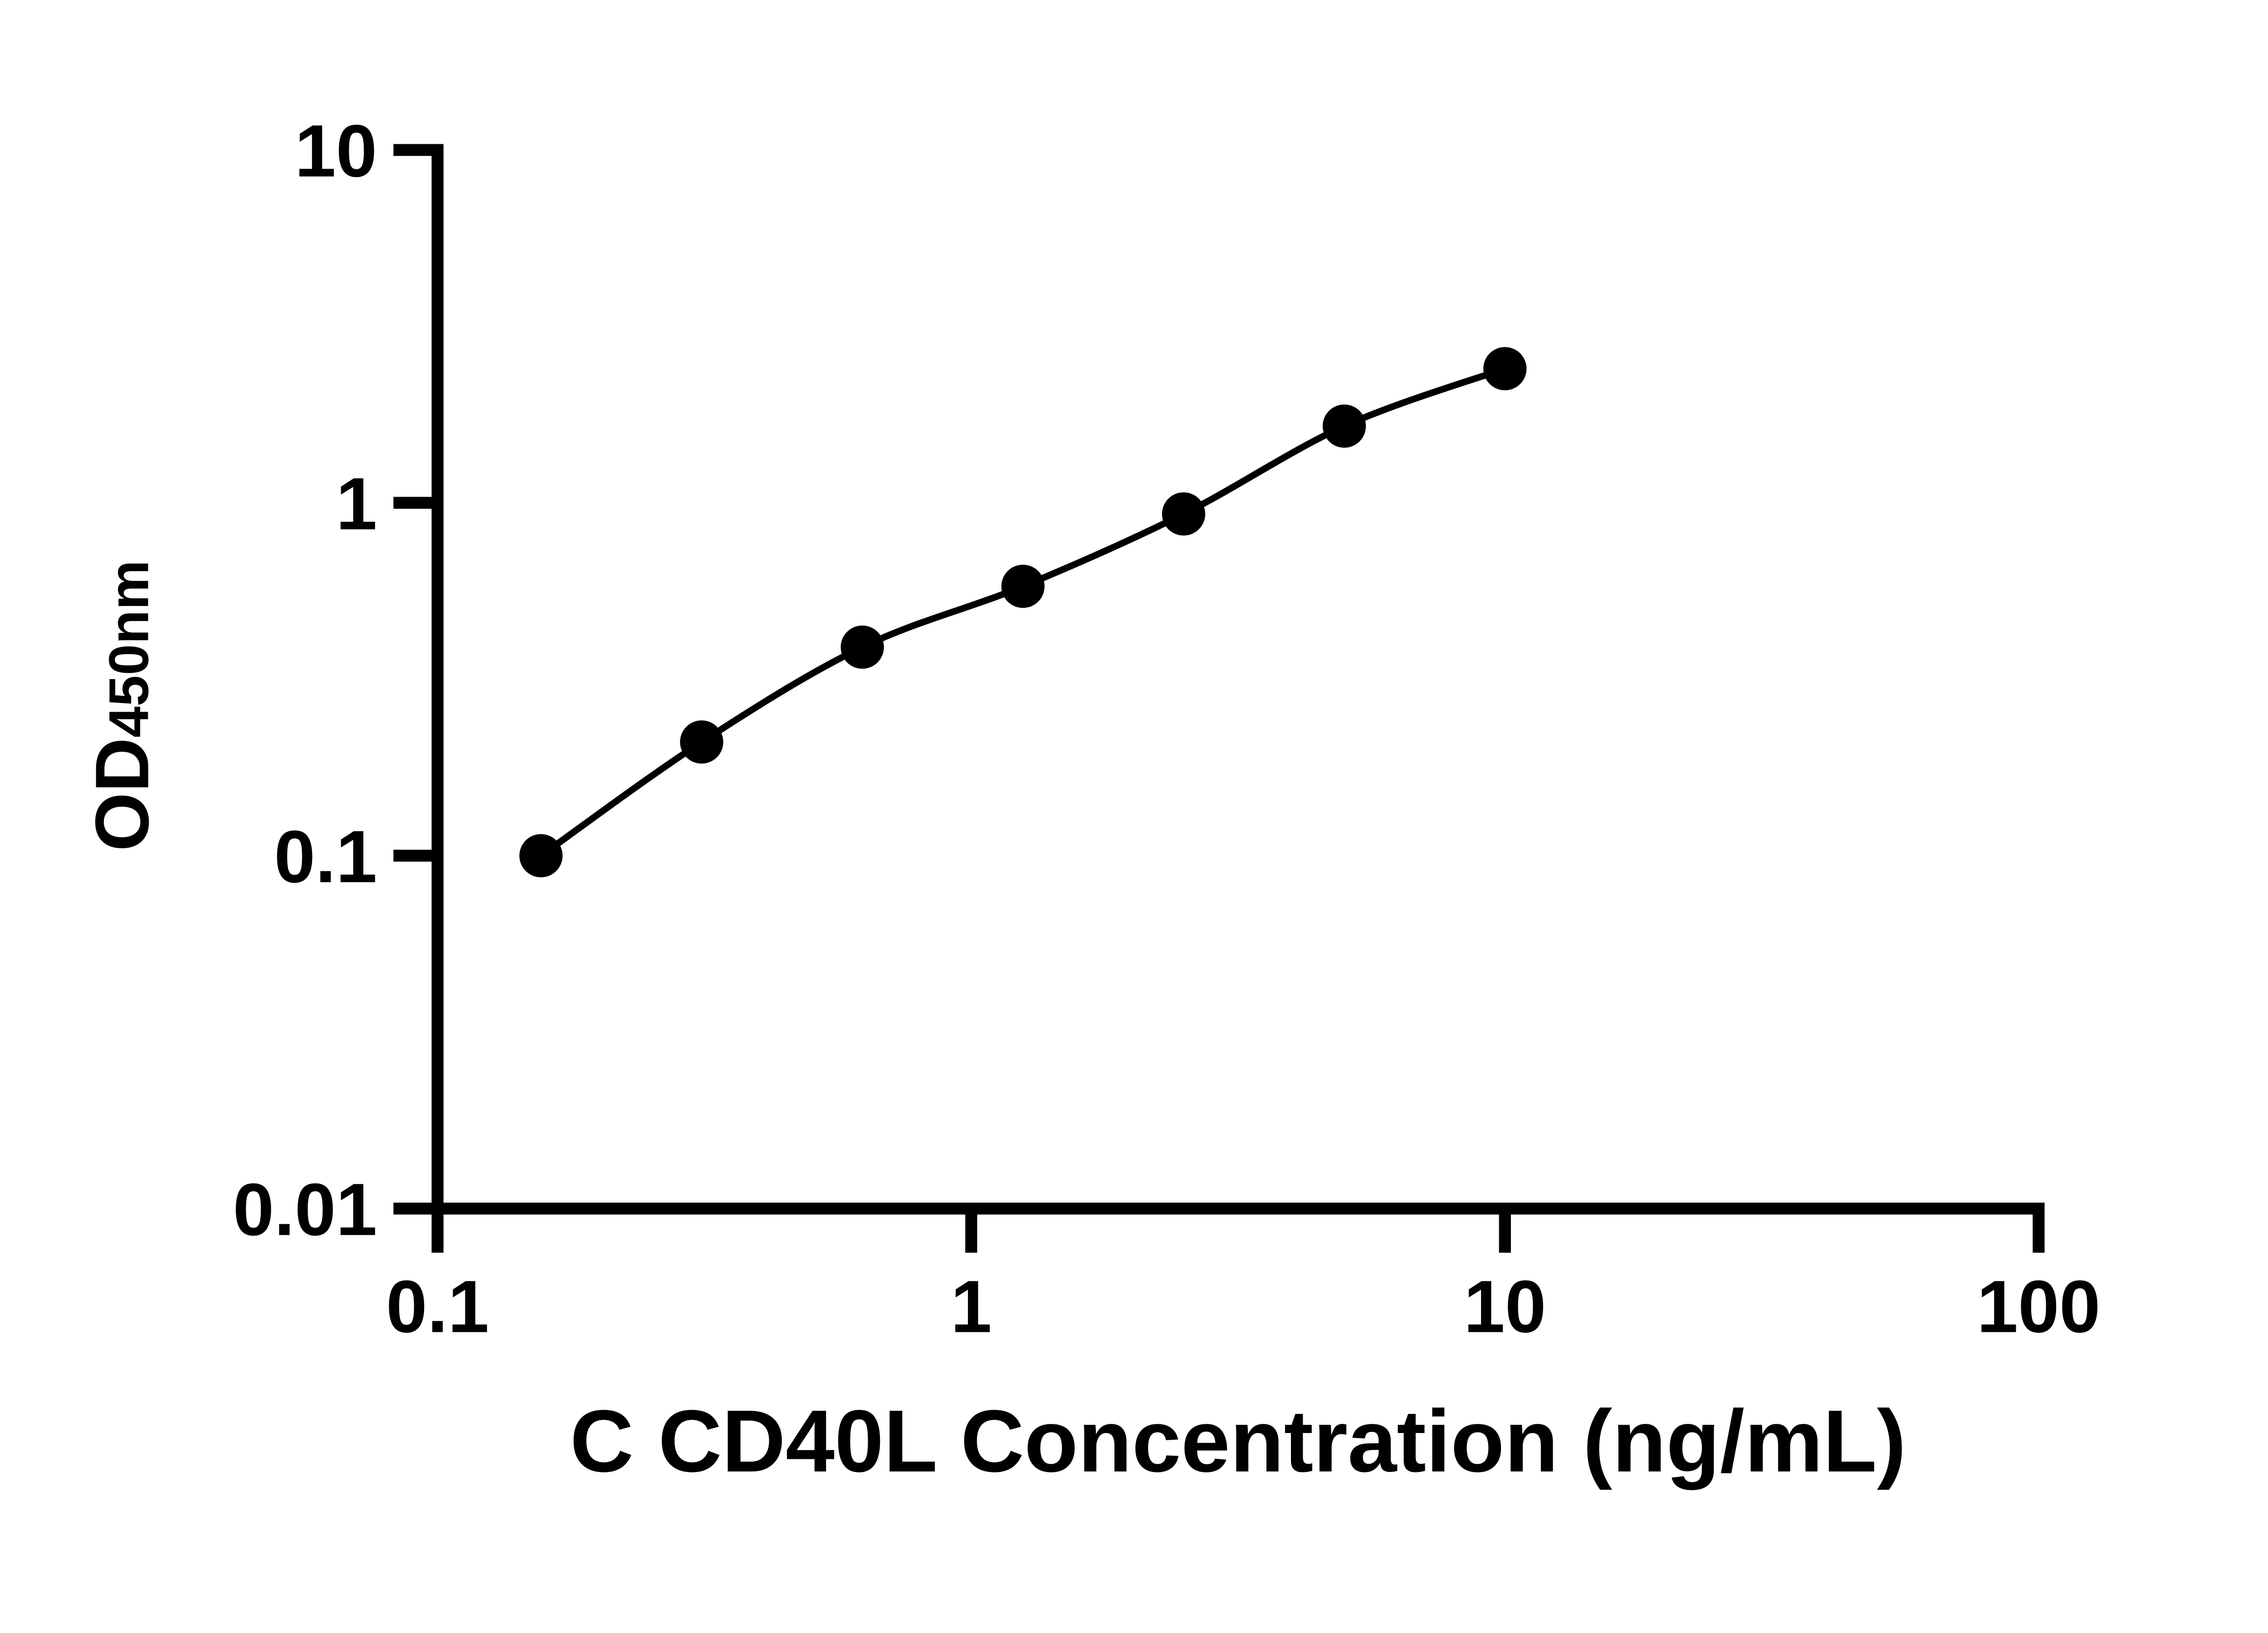 This screenshot has width=2268, height=1633. I want to click on x-axis-title: C CD40L Concentration (ng/mL), so click(1238, 1441).